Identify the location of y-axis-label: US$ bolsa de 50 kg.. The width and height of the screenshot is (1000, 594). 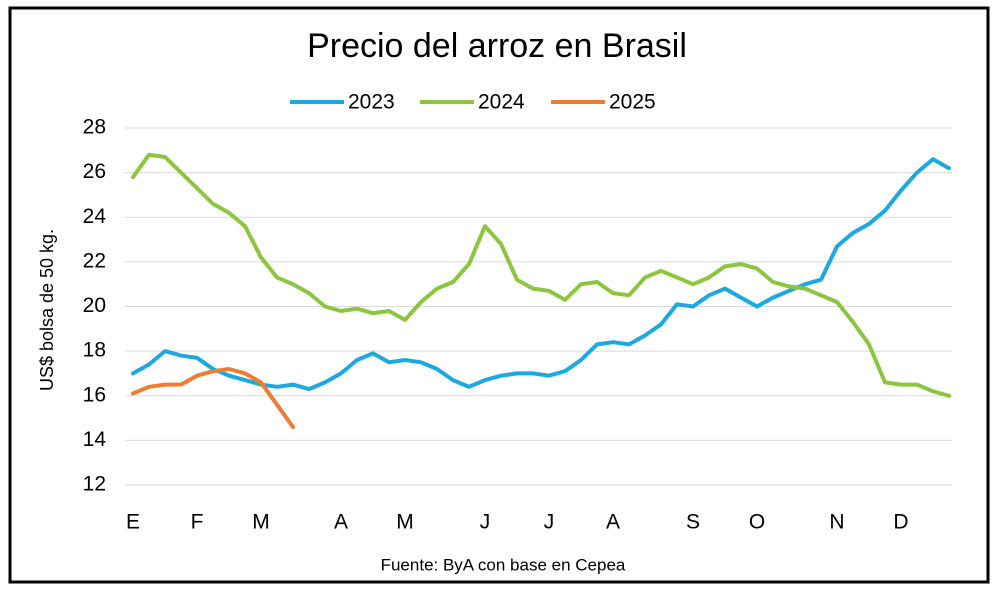
(47, 310).